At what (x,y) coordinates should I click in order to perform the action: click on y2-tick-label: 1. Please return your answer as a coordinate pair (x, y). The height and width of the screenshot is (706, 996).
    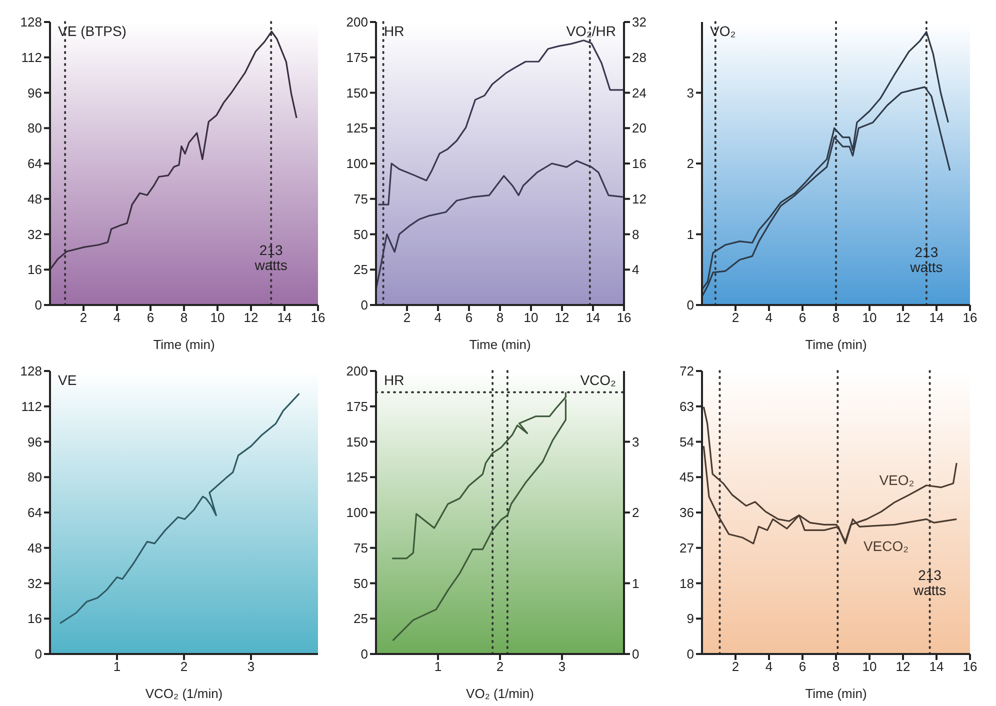
    Looking at the image, I should click on (636, 583).